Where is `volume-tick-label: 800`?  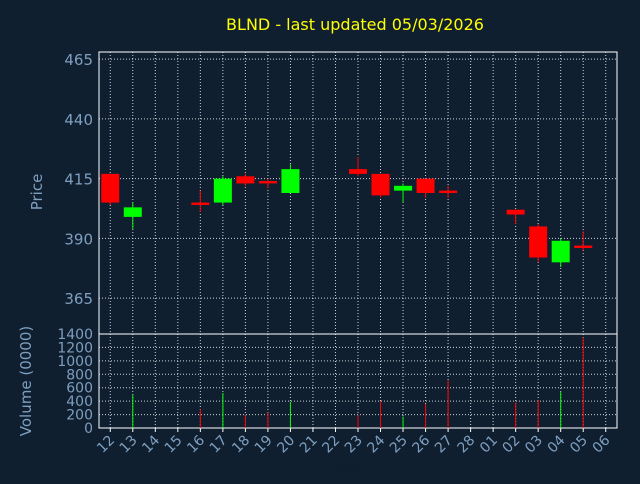 volume-tick-label: 800 is located at coordinates (79, 375).